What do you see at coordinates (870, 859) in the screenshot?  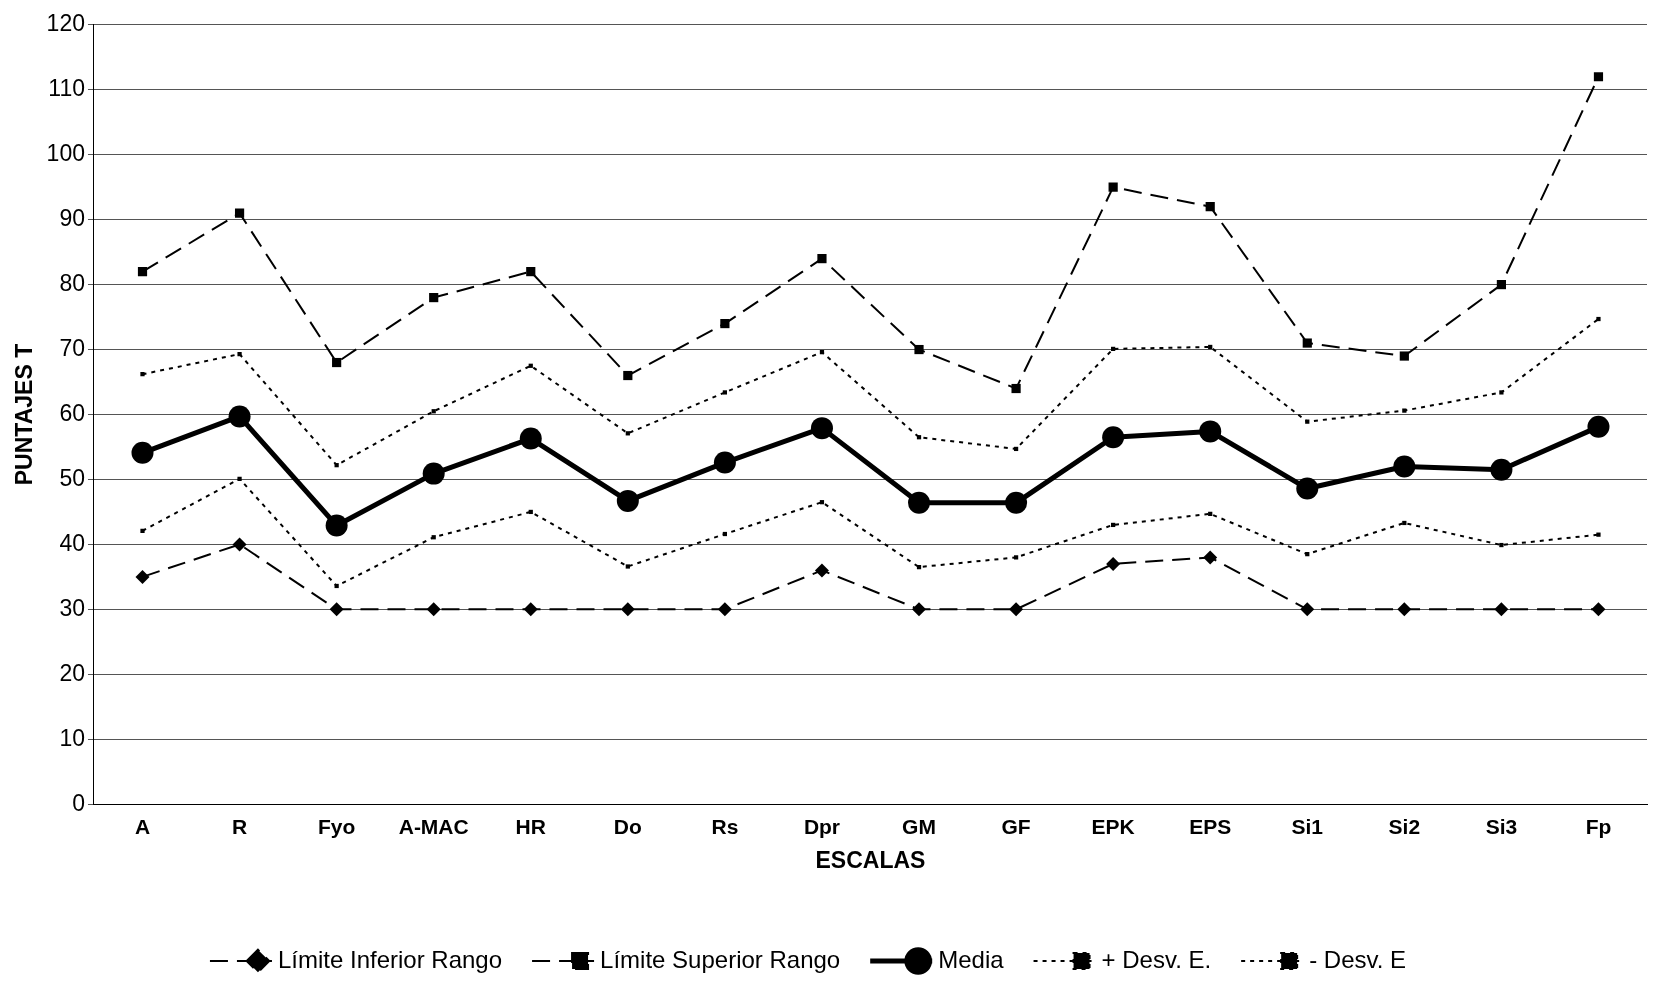 I see `x-axis-title: ESCALAS` at bounding box center [870, 859].